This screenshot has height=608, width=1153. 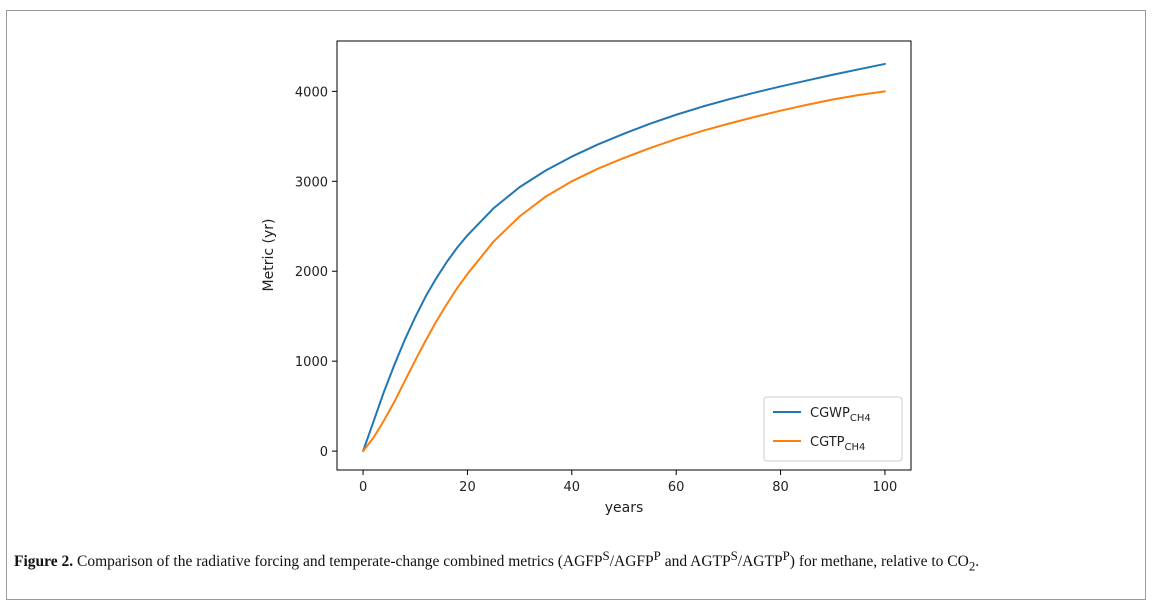 I want to click on caption-label: Figure 2., so click(x=44, y=562).